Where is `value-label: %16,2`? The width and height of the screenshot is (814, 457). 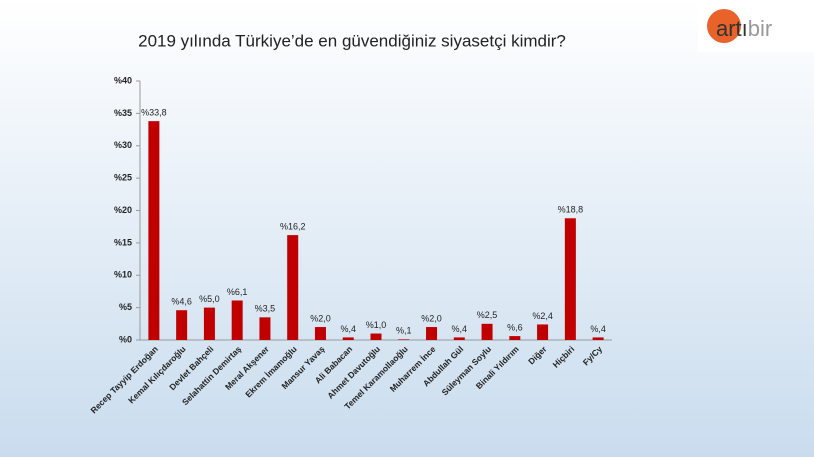 value-label: %16,2 is located at coordinates (293, 226).